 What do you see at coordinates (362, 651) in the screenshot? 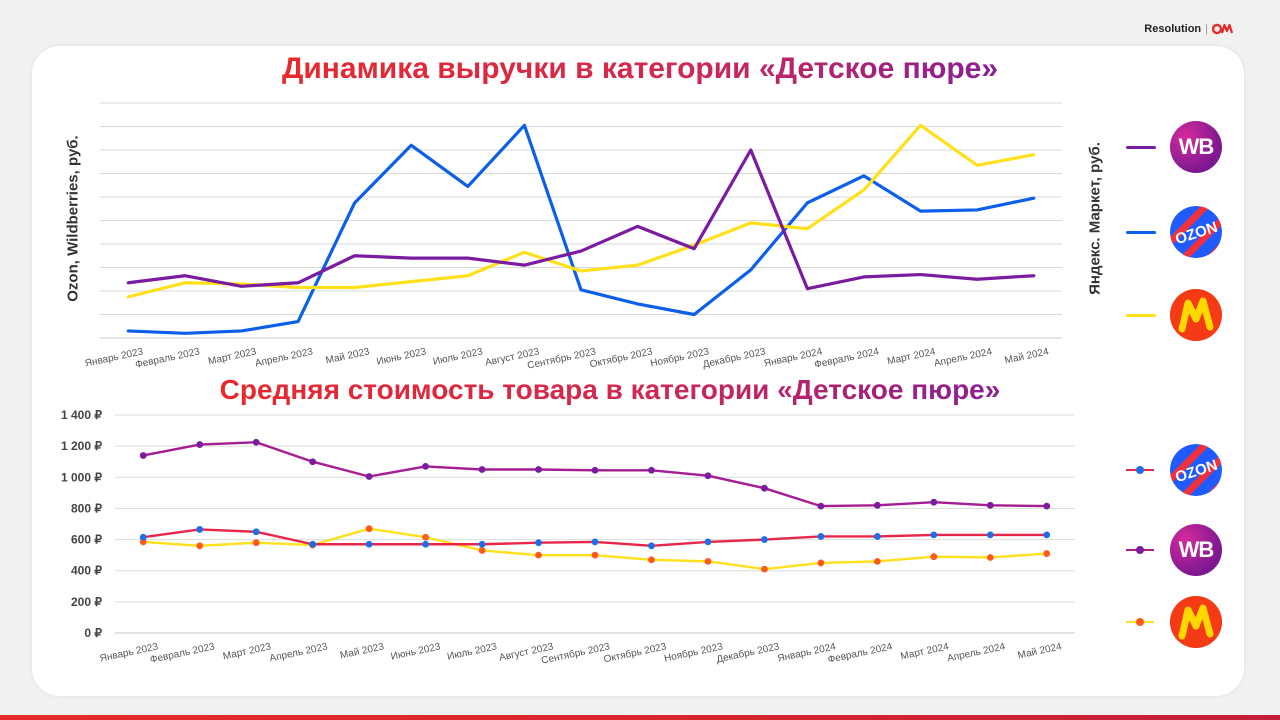
I see `price-x-tick-label: Май 2023` at bounding box center [362, 651].